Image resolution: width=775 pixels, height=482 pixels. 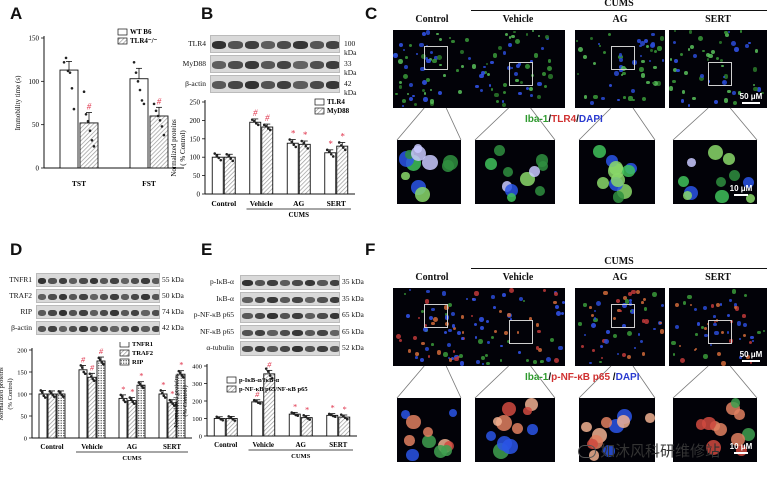 I want to click on significance-mark: #, so click(x=257, y=394).